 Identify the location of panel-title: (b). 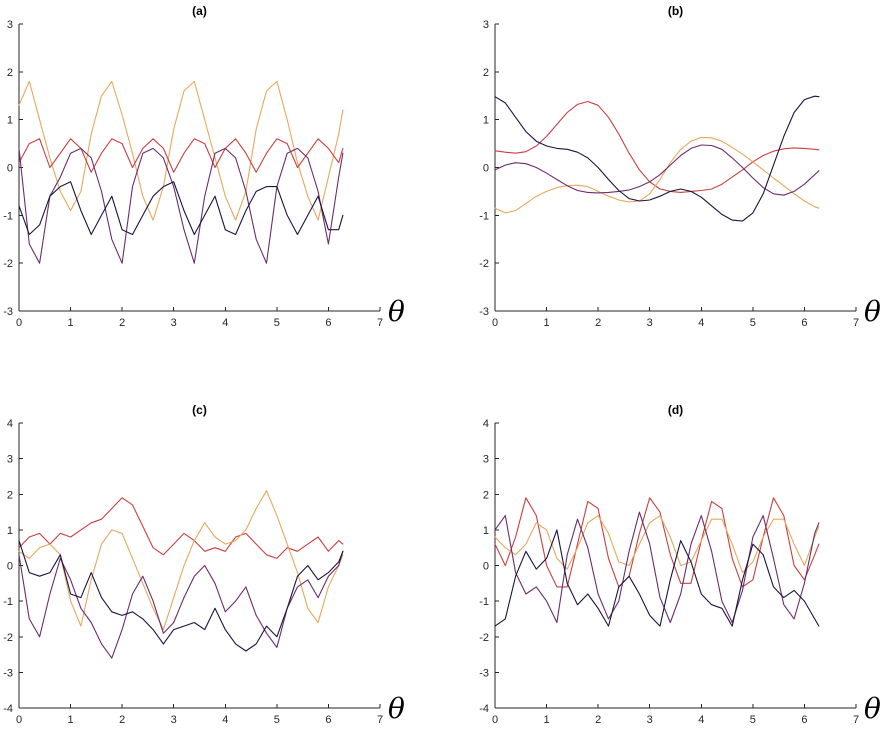
(675, 11).